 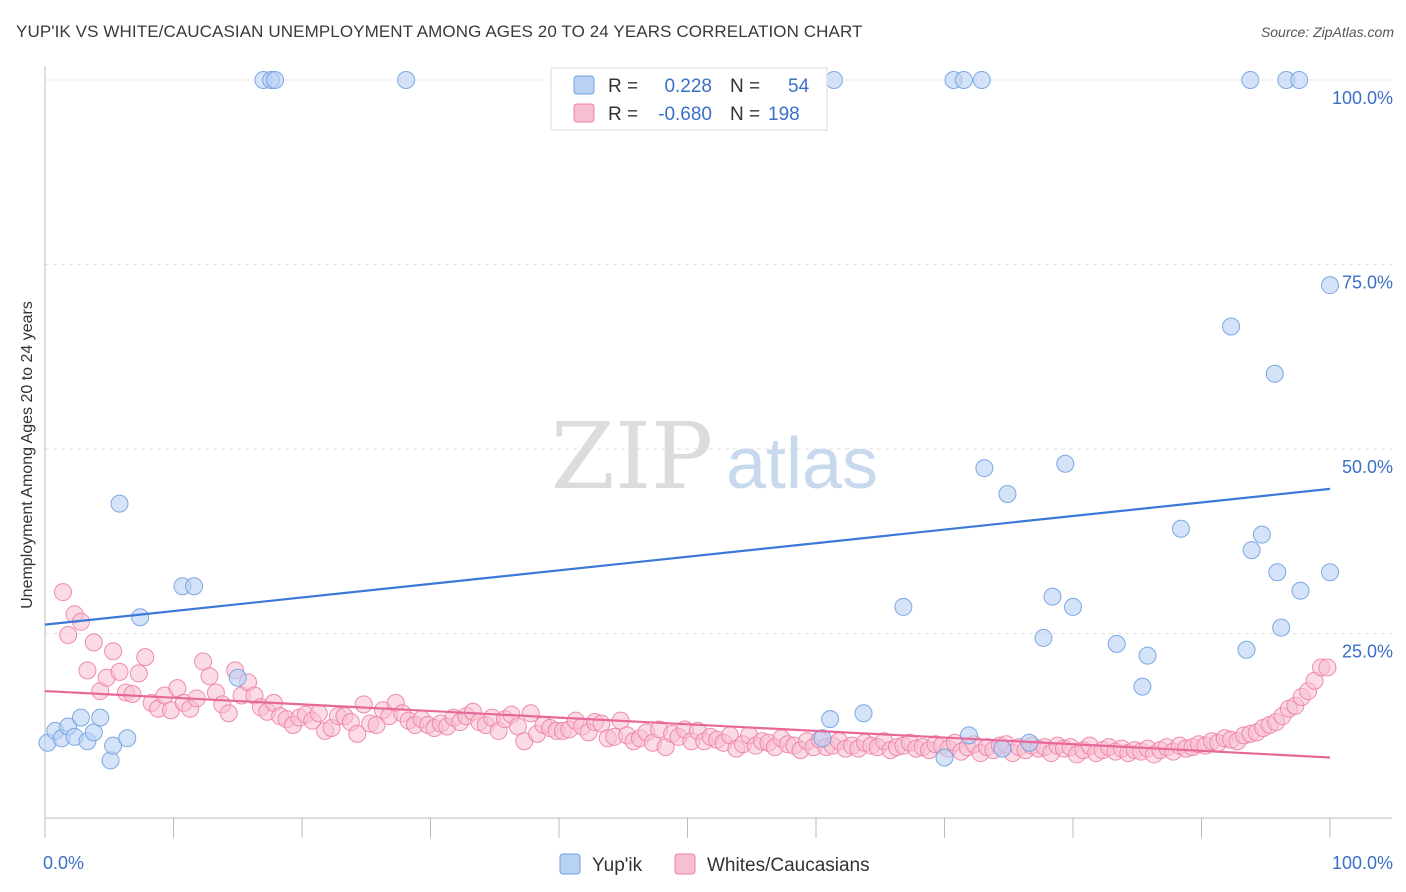 What do you see at coordinates (623, 86) in the screenshot?
I see `legend-r-label-yupik: R =` at bounding box center [623, 86].